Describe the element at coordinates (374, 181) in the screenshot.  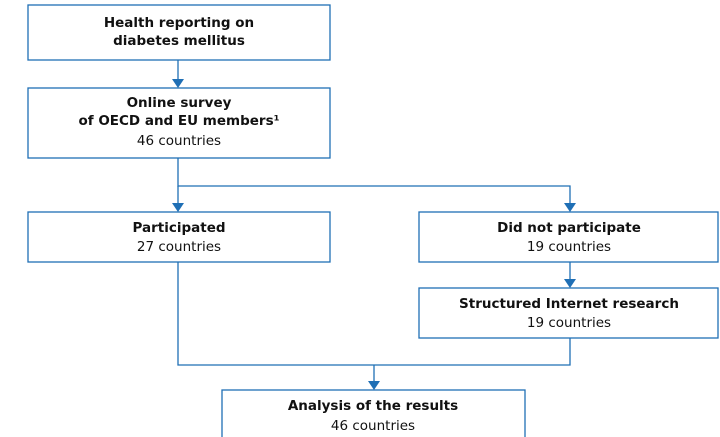
I see `connector` at that location.